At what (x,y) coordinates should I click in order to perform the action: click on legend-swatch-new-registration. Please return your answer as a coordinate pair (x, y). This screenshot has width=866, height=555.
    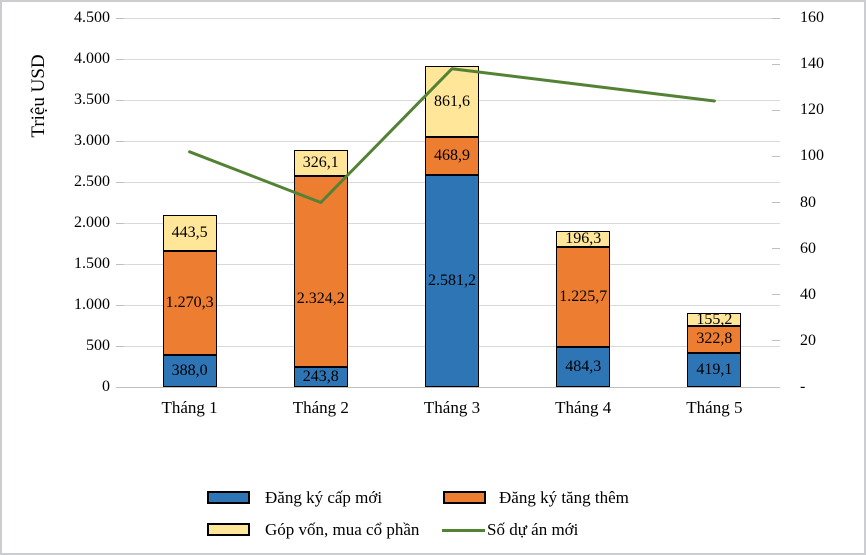
    Looking at the image, I should click on (228, 497).